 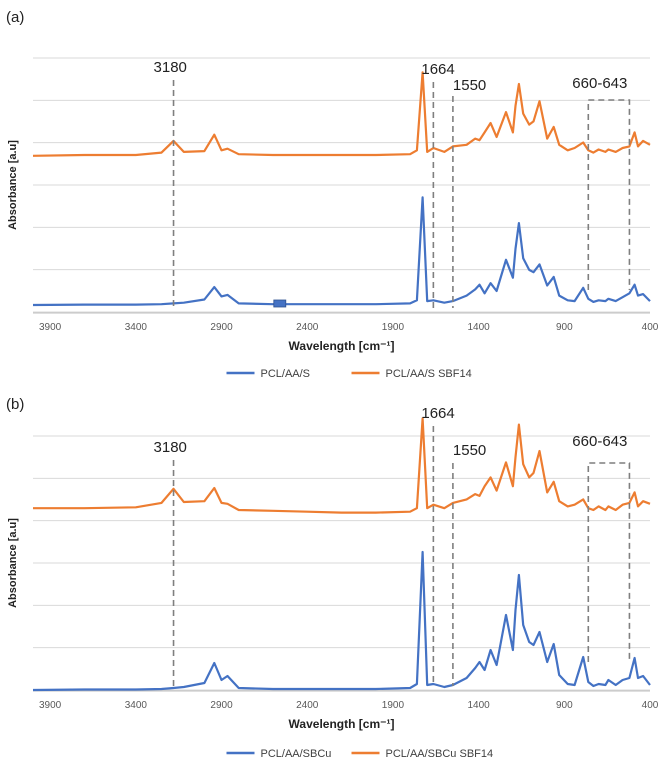 I want to click on panel-label: (b), so click(x=15, y=404).